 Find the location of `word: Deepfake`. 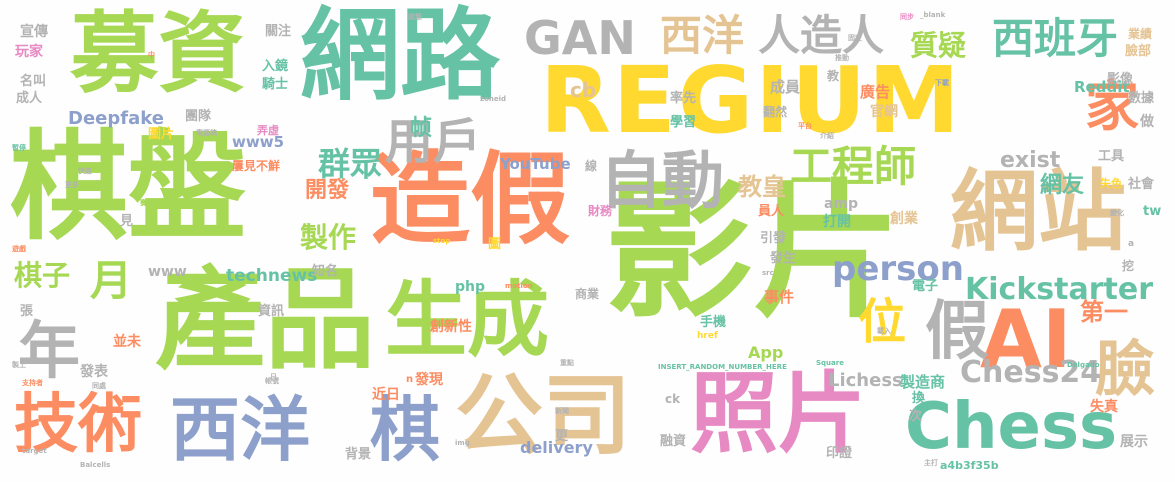

word: Deepfake is located at coordinates (116, 118).